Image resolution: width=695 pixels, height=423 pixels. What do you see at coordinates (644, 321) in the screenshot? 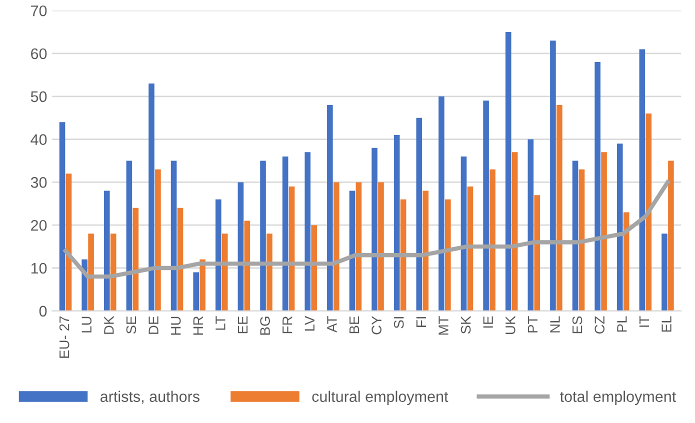
I see `x-tick-label: IT` at bounding box center [644, 321].